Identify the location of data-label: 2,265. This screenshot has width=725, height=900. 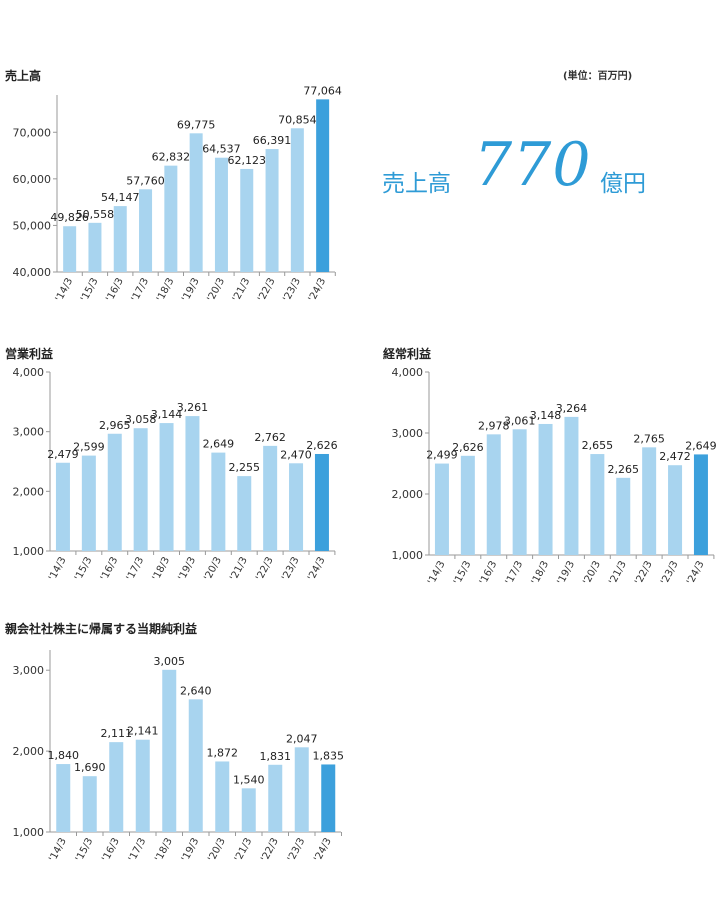
(624, 469).